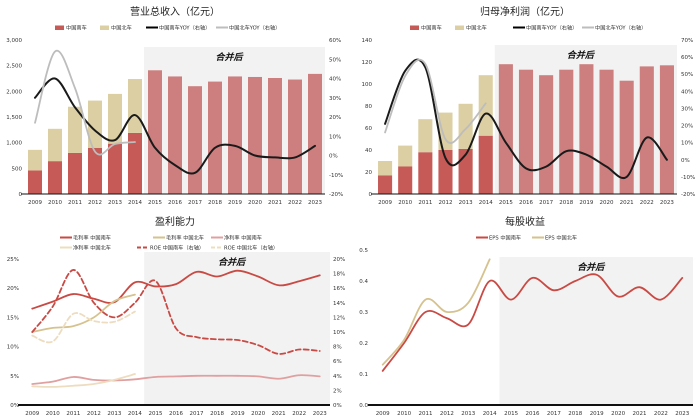  What do you see at coordinates (339, 318) in the screenshot?
I see `right-axis-tick-label: 12%` at bounding box center [339, 318].